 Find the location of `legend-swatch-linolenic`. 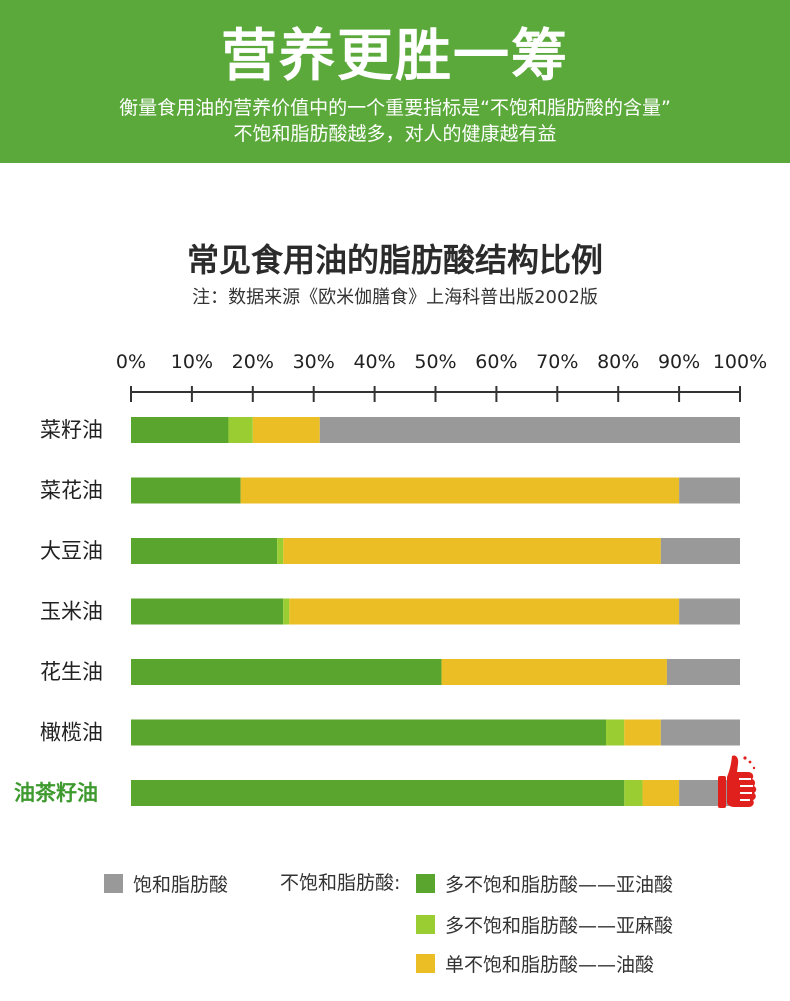

legend-swatch-linolenic is located at coordinates (425, 924).